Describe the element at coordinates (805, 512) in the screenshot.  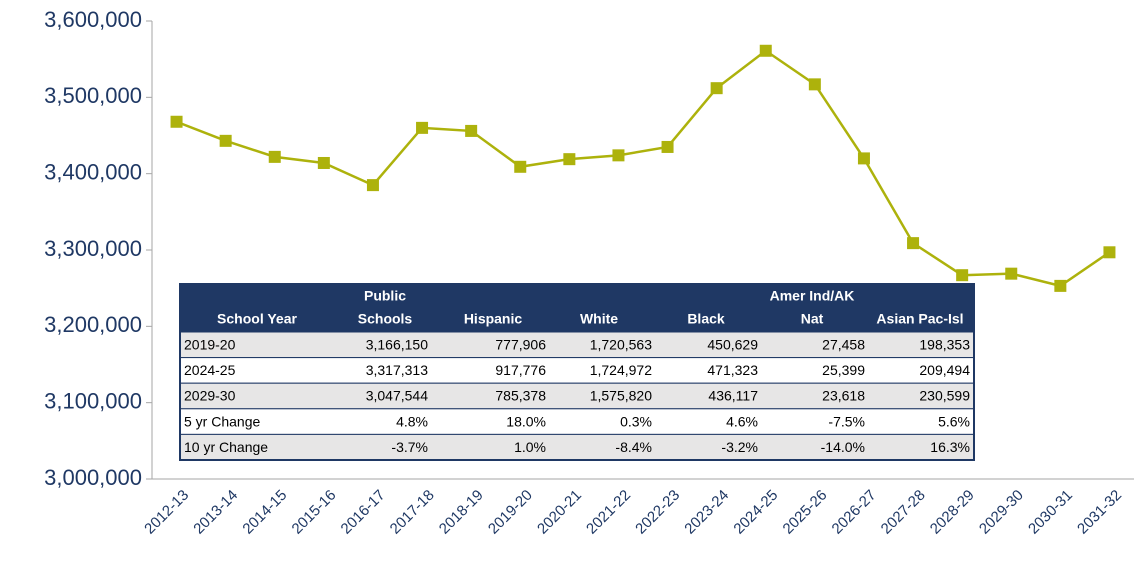
I see `x-tick-label: 2025-26` at that location.